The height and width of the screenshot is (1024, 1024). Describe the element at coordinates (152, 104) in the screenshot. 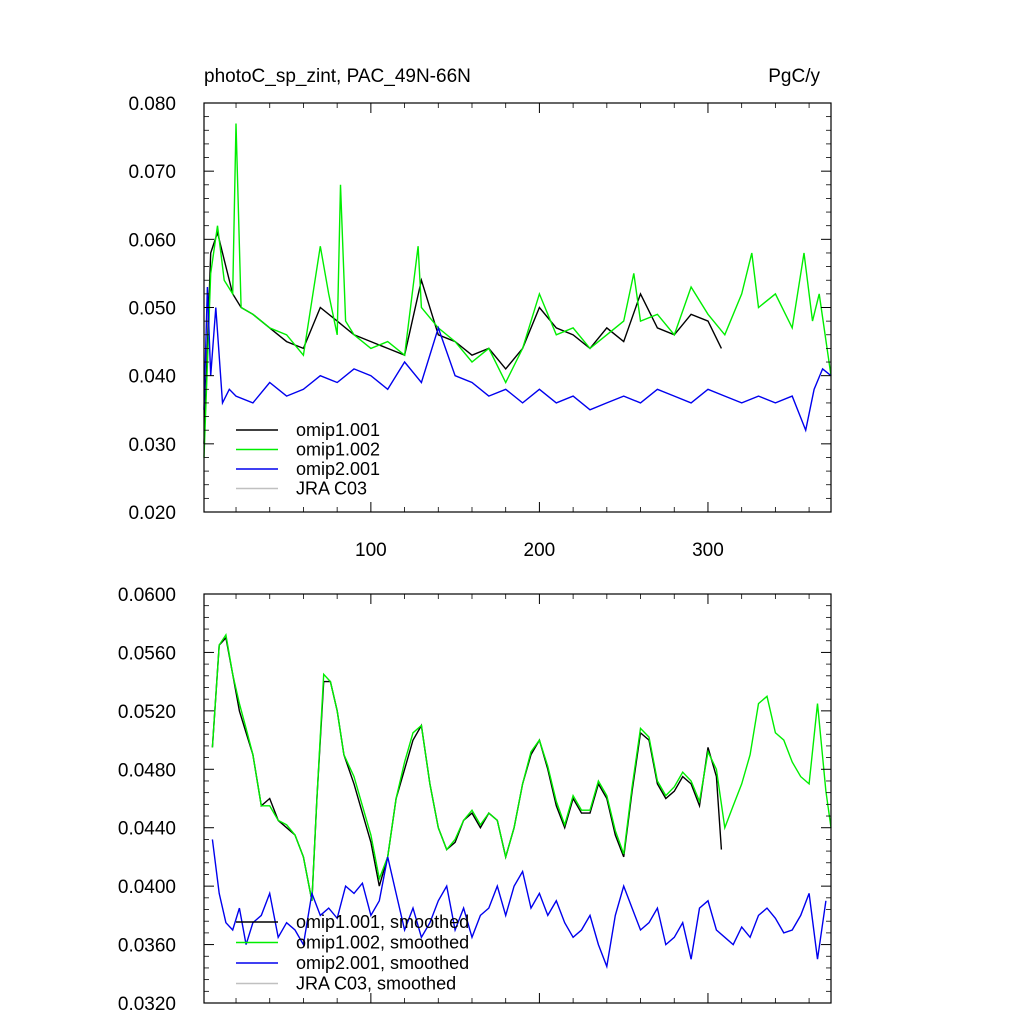

I see `y-tick-label: 0.080` at that location.